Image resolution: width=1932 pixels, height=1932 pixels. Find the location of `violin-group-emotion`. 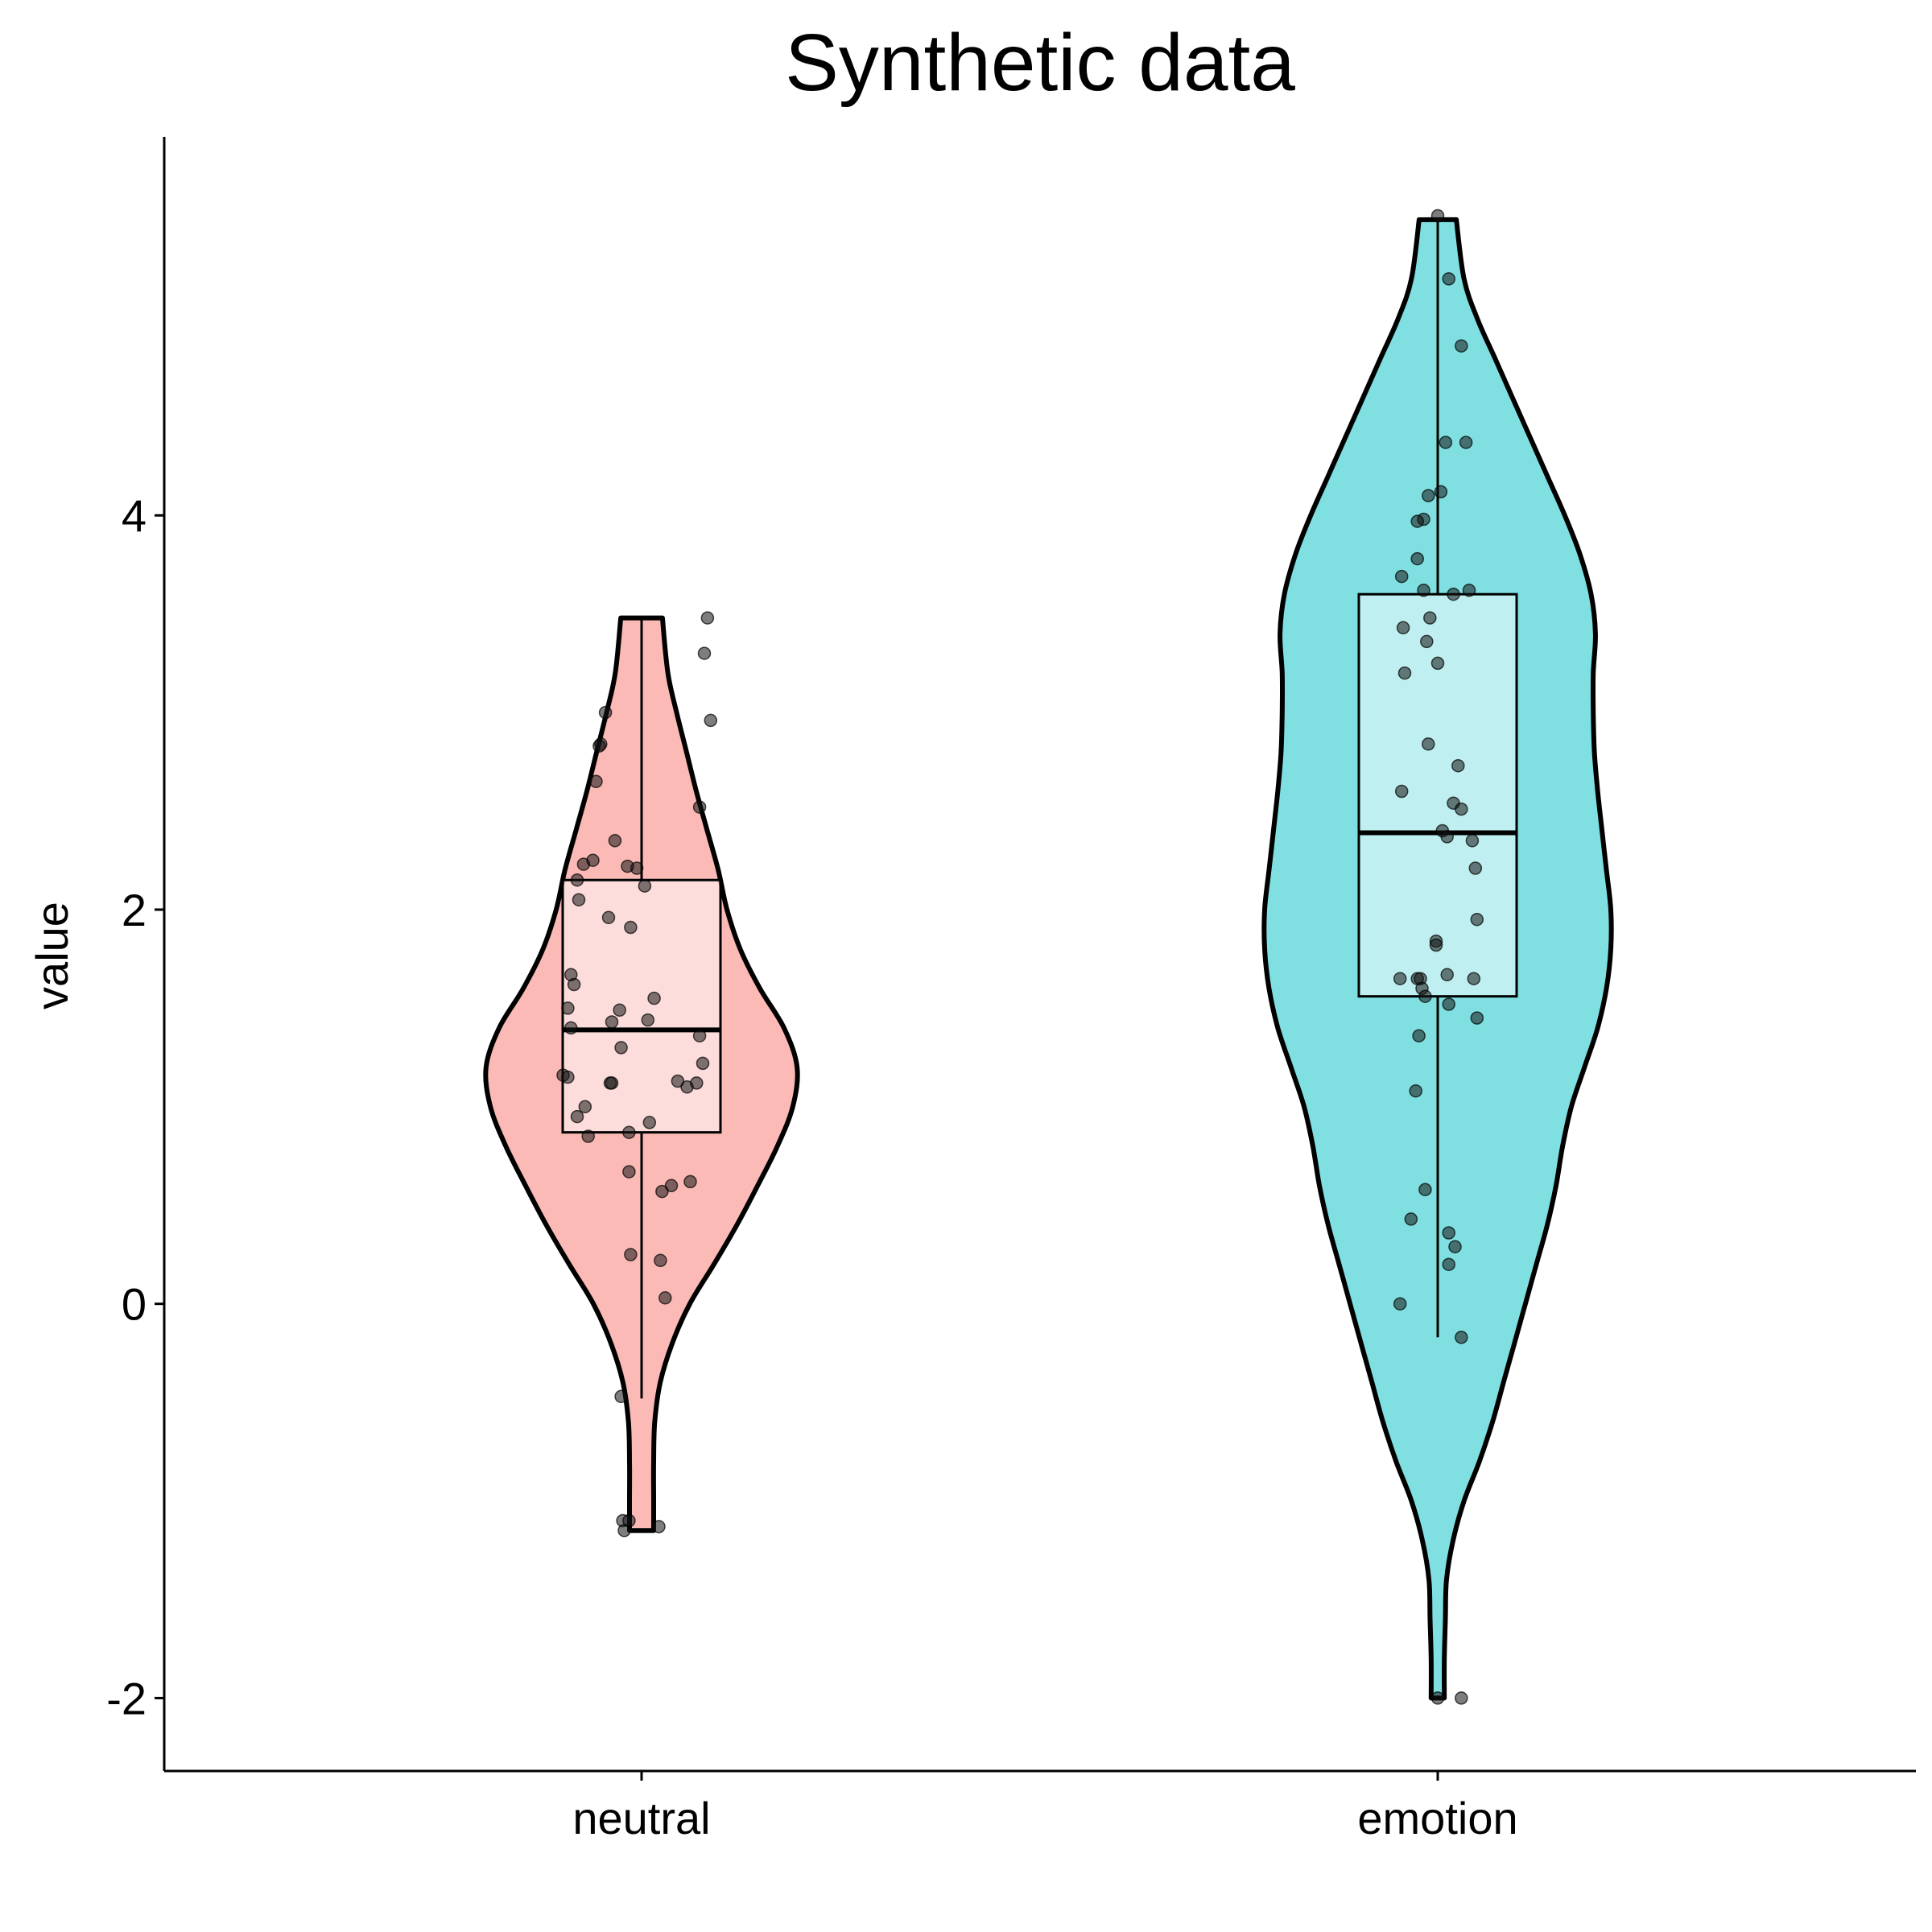

violin-group-emotion is located at coordinates (1437, 956).